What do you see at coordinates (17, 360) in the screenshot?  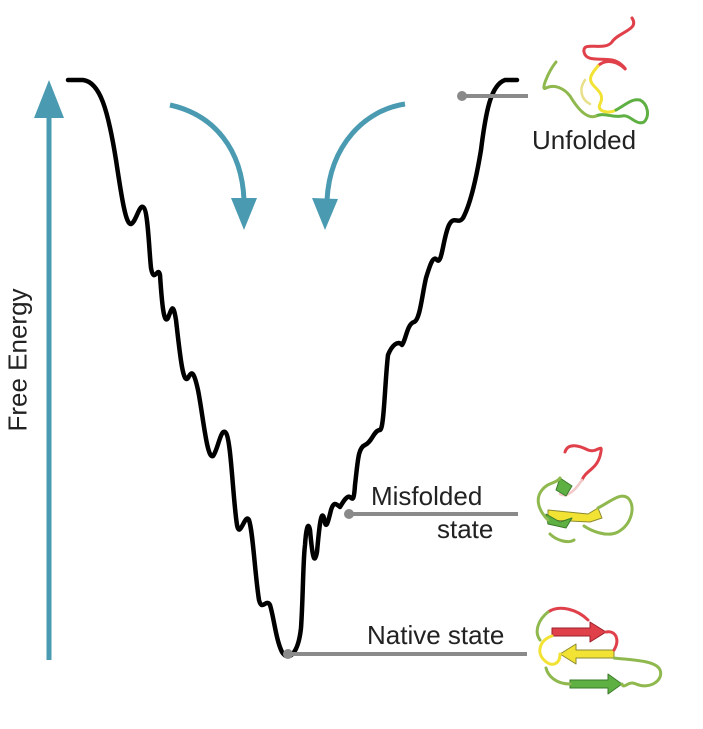 I see `free-energy-axis-label: Free Energy` at bounding box center [17, 360].